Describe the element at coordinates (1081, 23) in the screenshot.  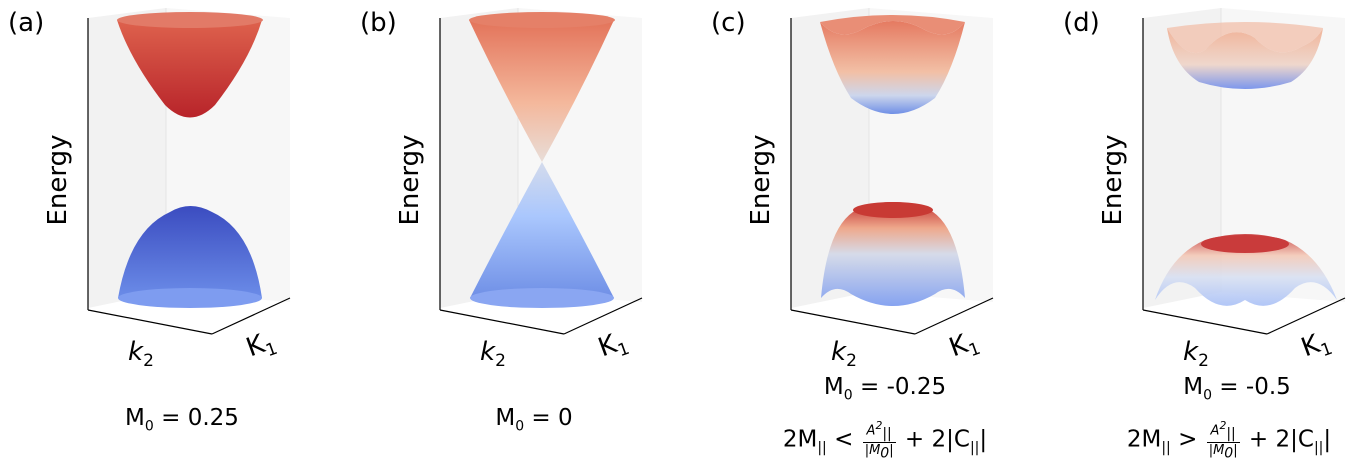
I see `panel-label: (d)` at that location.